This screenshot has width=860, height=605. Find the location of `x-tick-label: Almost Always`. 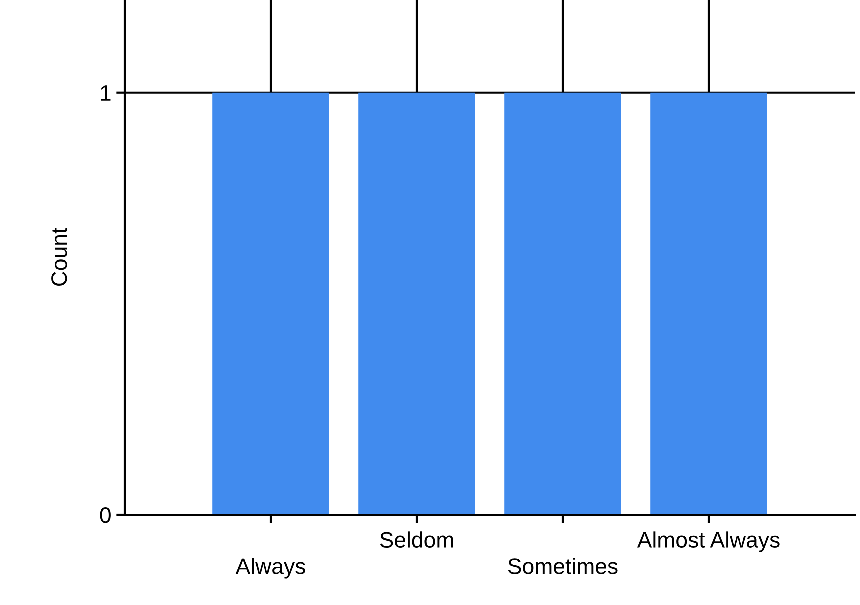

x-tick-label: Almost Always is located at coordinates (708, 542).